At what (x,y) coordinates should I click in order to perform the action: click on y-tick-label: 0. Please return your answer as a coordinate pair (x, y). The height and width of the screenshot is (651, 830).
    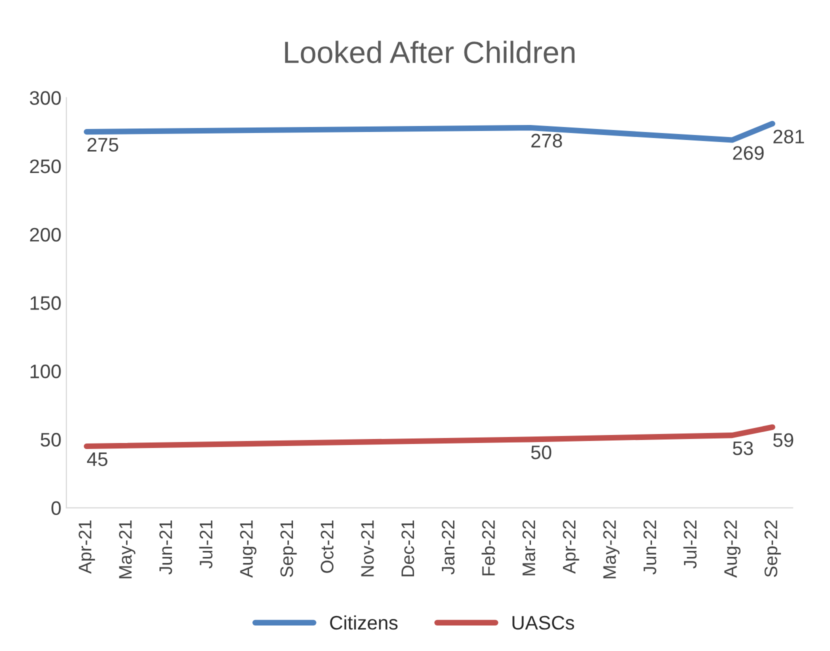
    Looking at the image, I should click on (56, 508).